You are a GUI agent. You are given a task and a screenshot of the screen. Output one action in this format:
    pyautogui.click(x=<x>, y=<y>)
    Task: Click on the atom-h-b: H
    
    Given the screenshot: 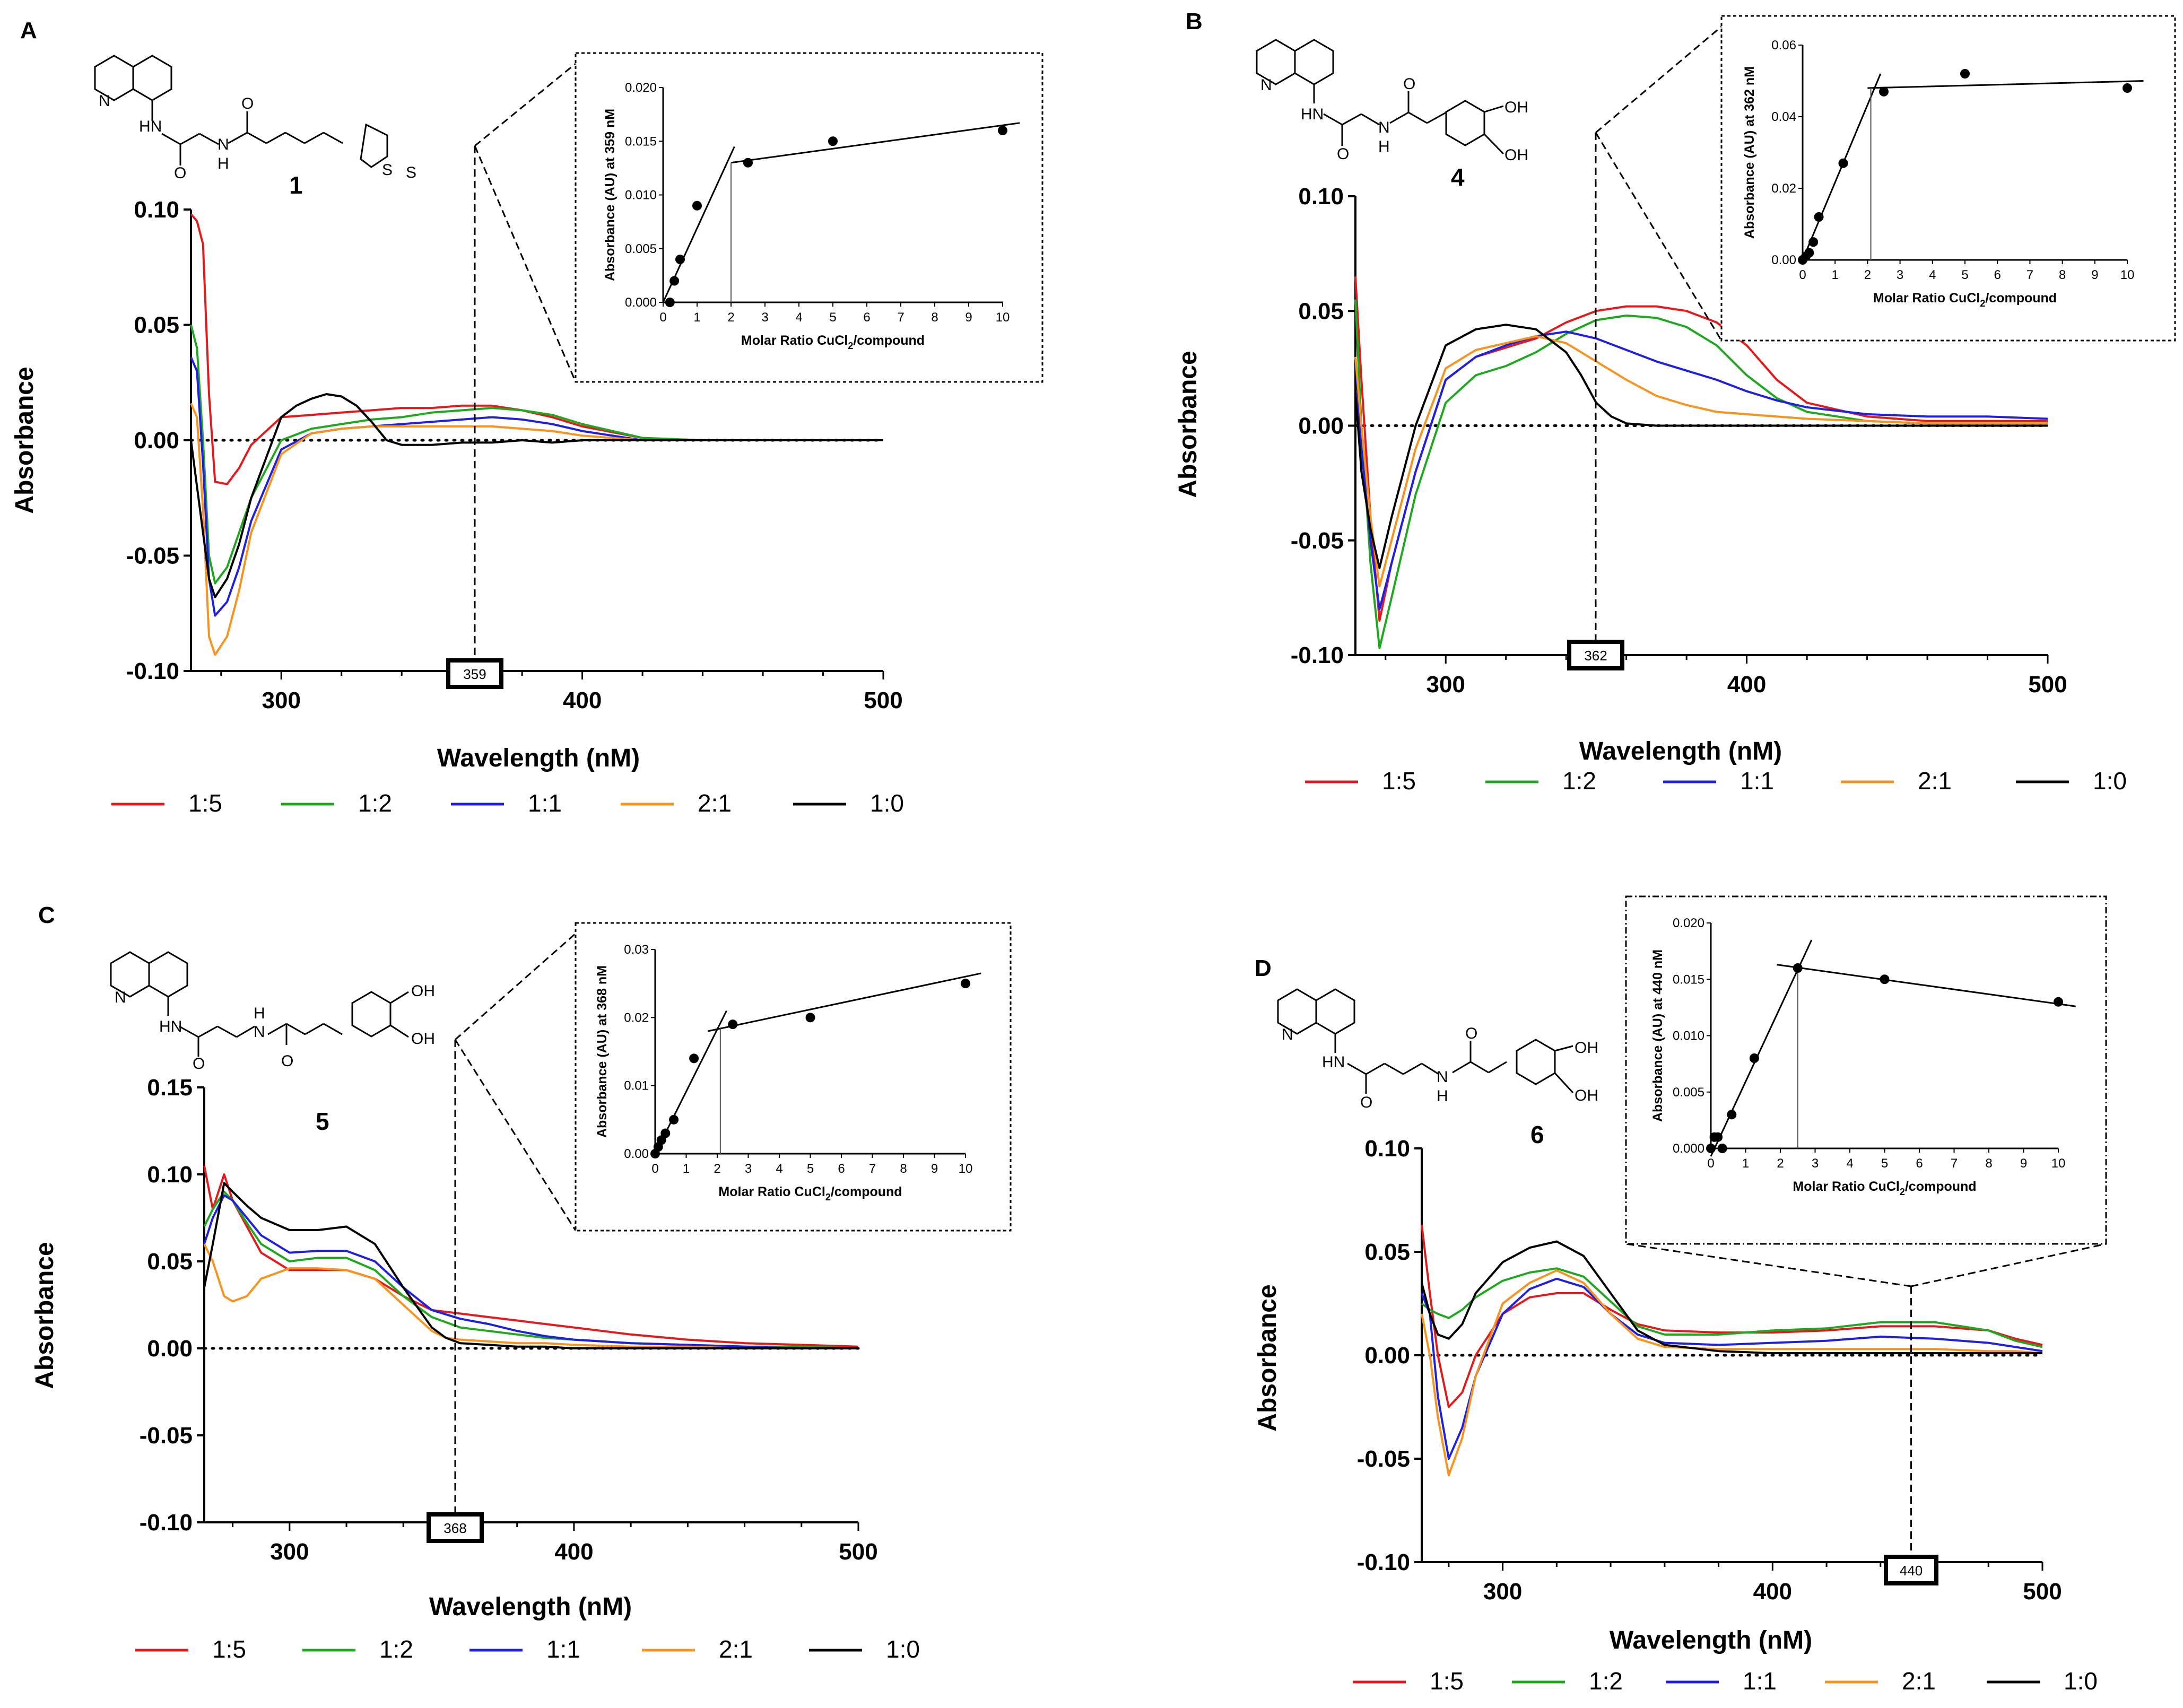 What is the action you would take?
    pyautogui.click(x=1384, y=146)
    